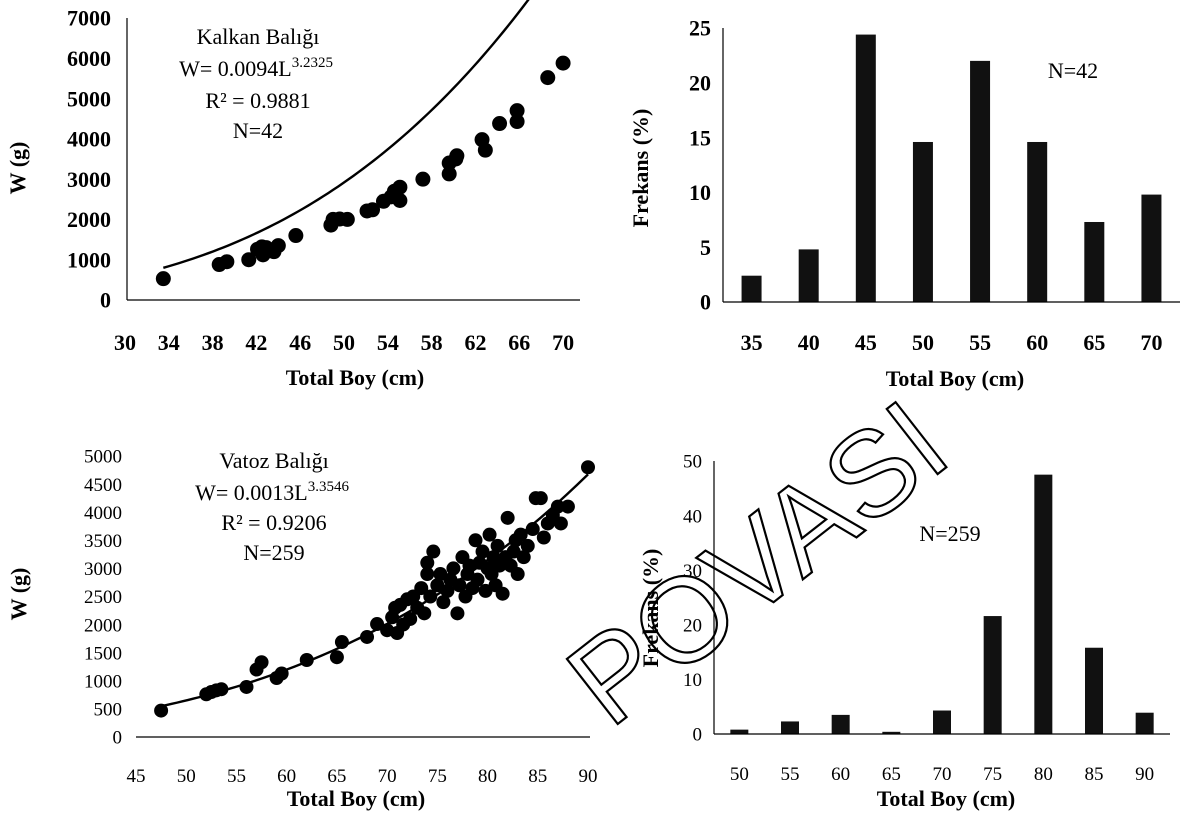 The width and height of the screenshot is (1186, 818). What do you see at coordinates (89, 18) in the screenshot?
I see `y-tick-label: 7000` at bounding box center [89, 18].